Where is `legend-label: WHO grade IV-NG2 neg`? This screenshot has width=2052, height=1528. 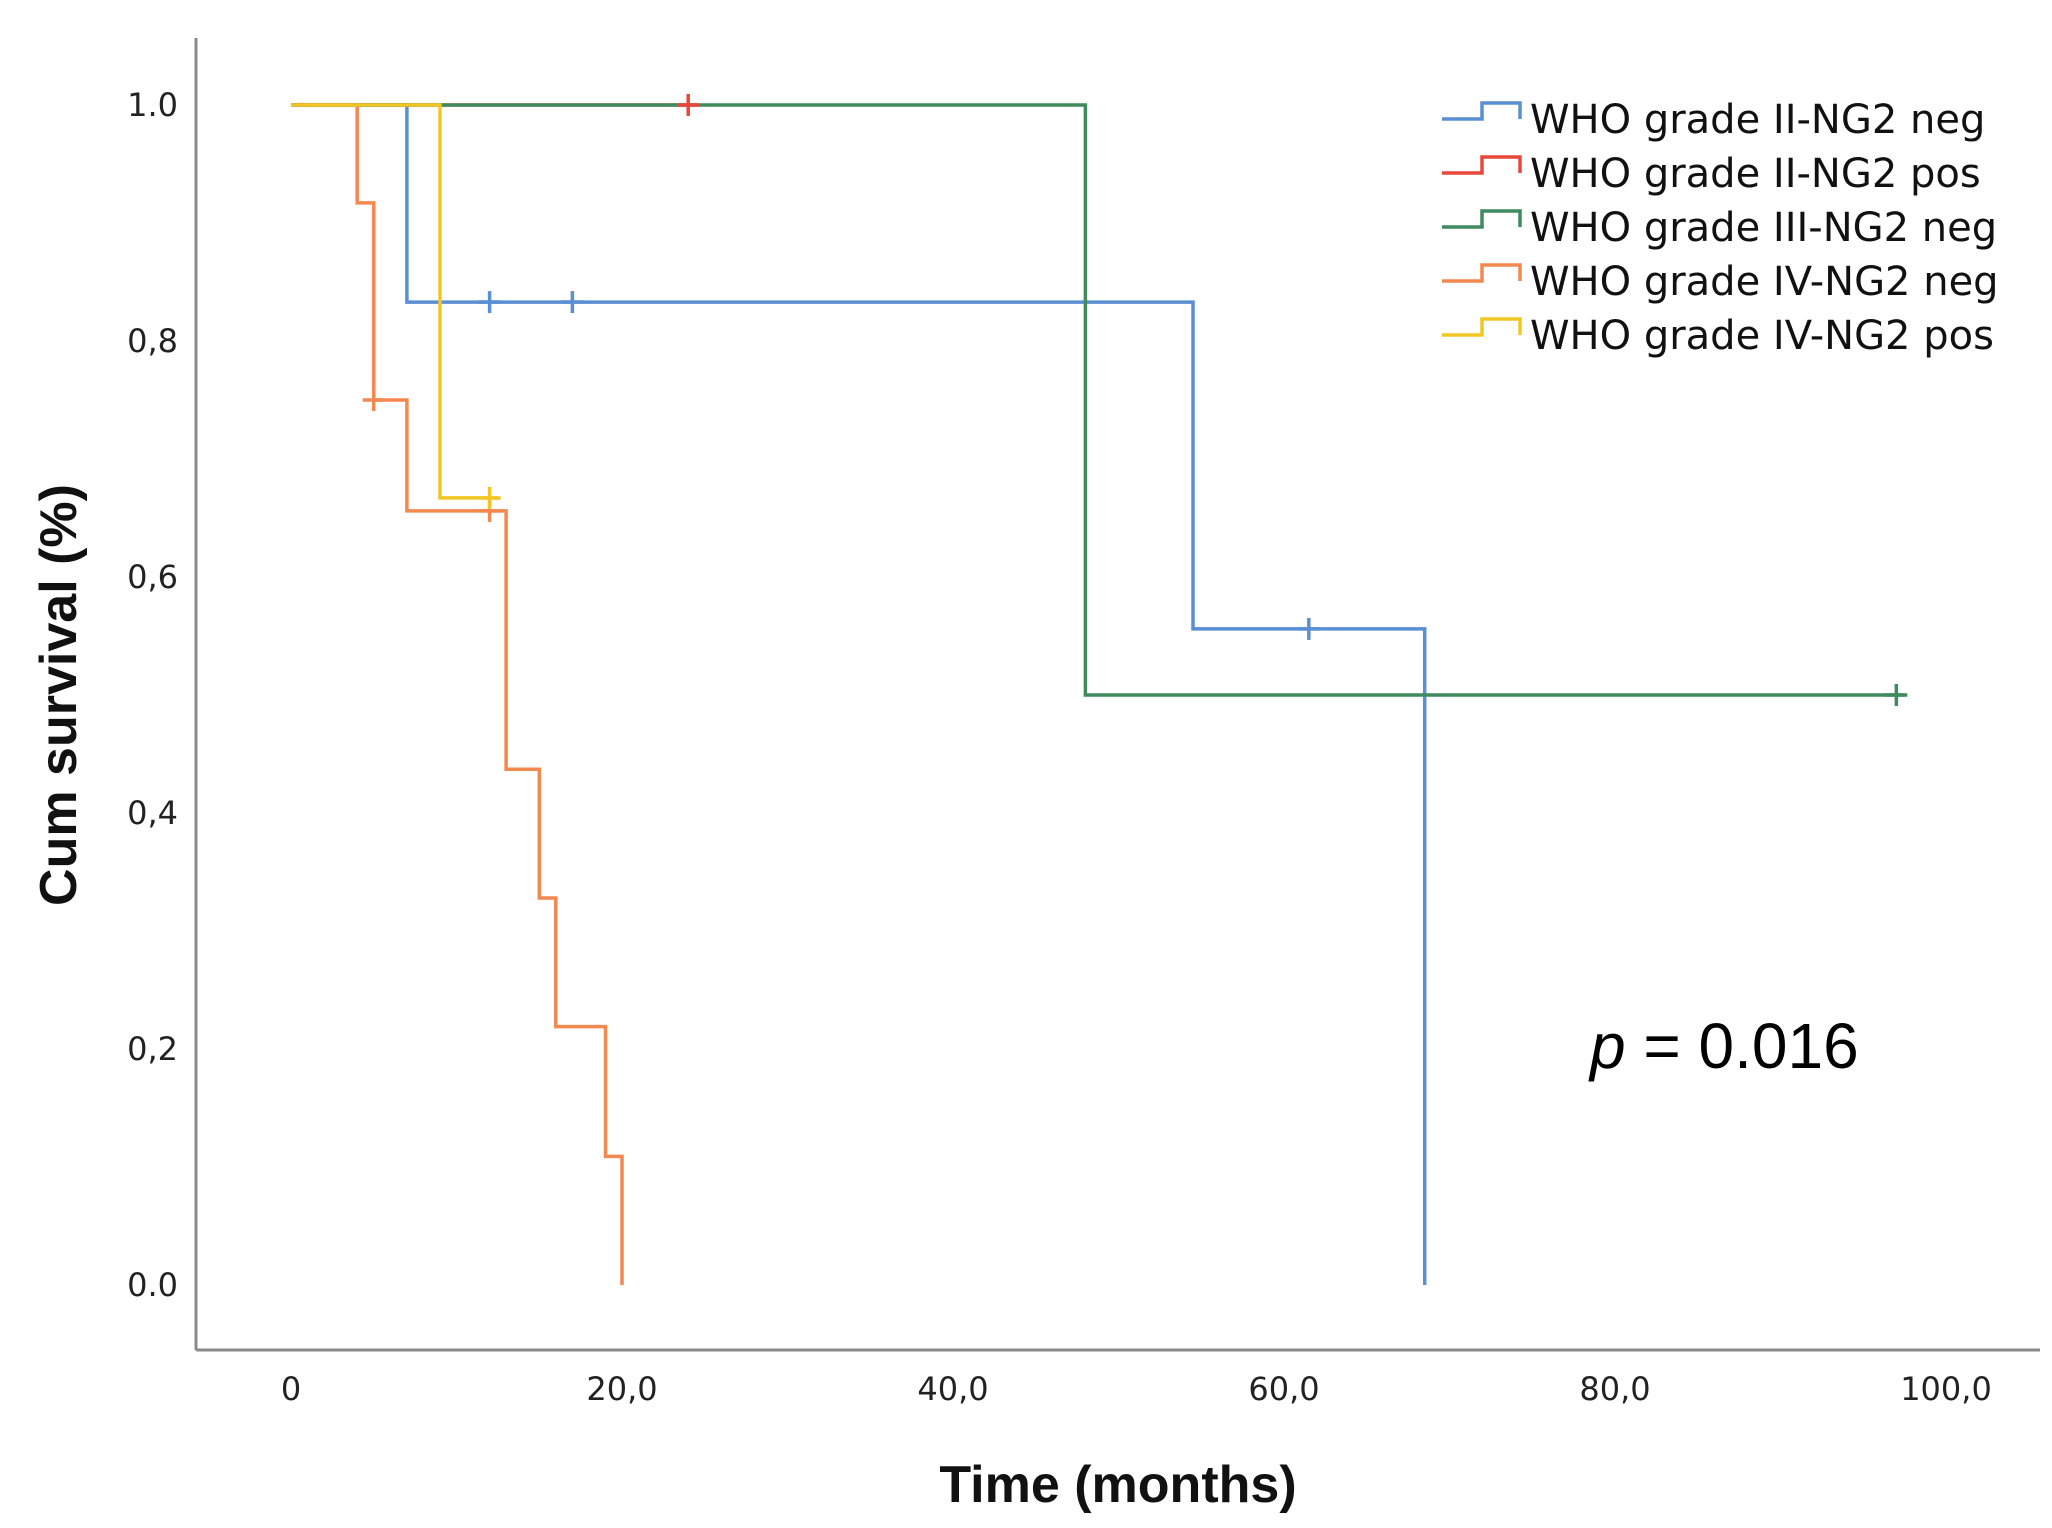 legend-label: WHO grade IV-NG2 neg is located at coordinates (1764, 282).